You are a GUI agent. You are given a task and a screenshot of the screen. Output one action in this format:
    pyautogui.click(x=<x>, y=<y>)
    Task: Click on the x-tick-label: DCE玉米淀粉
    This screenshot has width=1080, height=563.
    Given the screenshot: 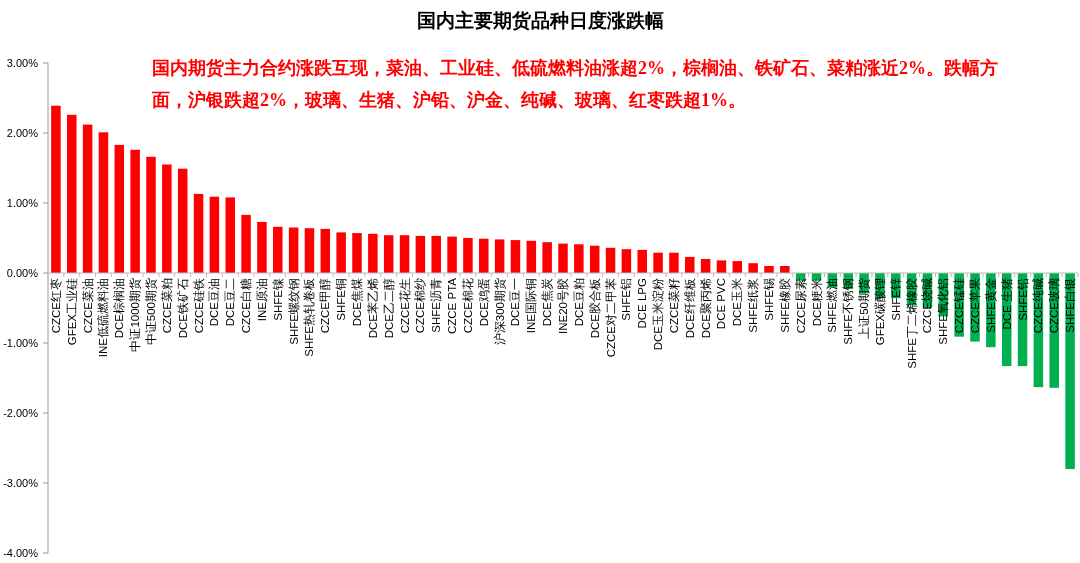 What is the action you would take?
    pyautogui.click(x=658, y=314)
    